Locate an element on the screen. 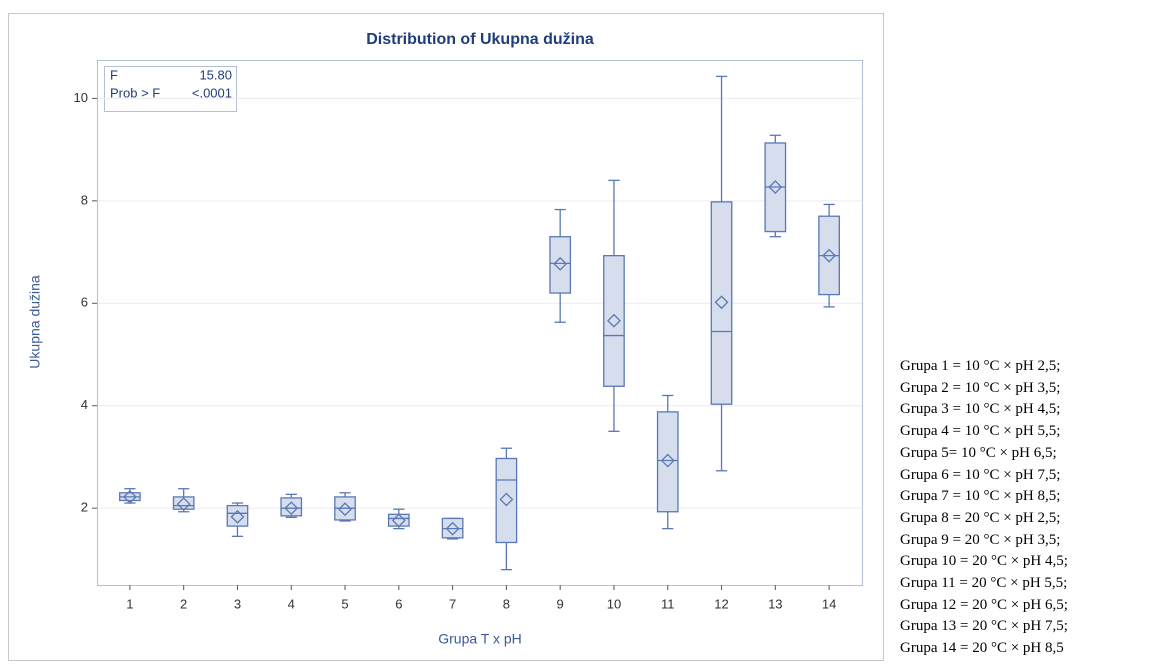 The image size is (1156, 668). x-tick-label: 3 is located at coordinates (237, 603).